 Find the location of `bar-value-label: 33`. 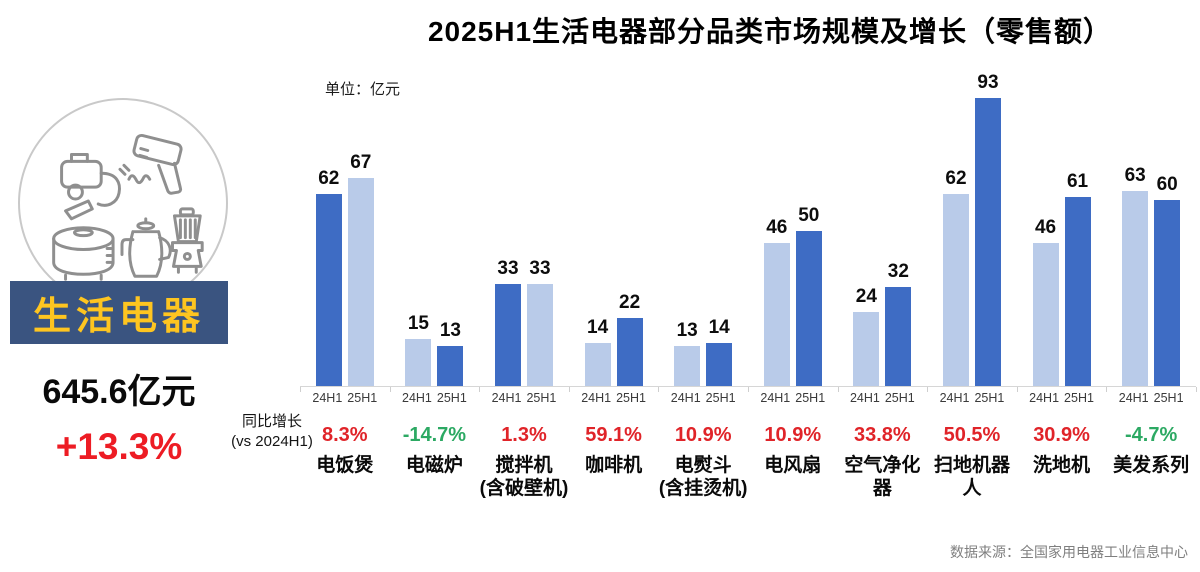

bar-value-label: 33 is located at coordinates (540, 268).